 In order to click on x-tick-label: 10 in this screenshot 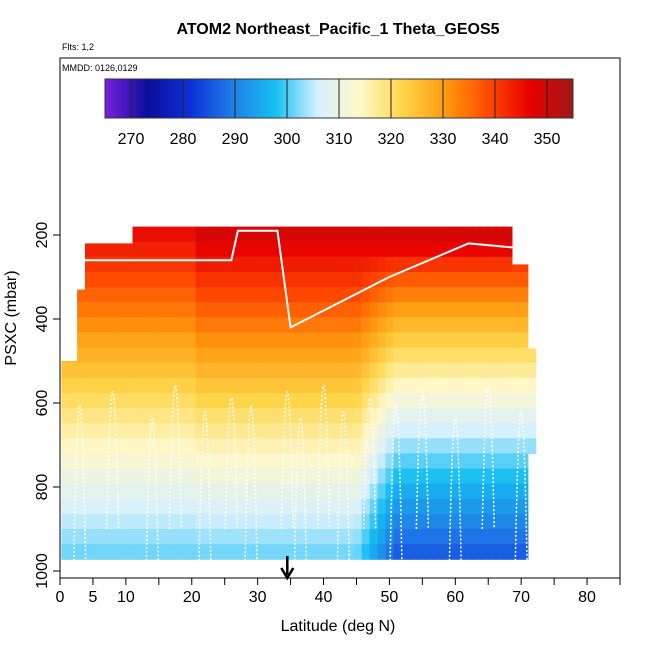, I will do `click(126, 597)`.